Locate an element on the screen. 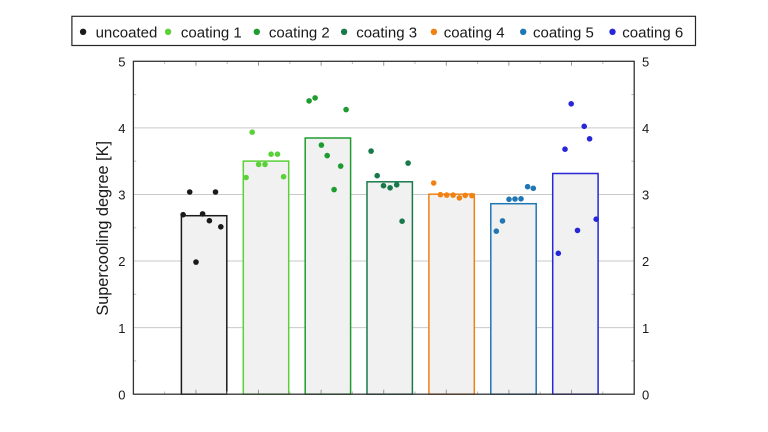 The width and height of the screenshot is (768, 432). svg-text: Supercooling degree [K] is located at coordinates (103, 228).